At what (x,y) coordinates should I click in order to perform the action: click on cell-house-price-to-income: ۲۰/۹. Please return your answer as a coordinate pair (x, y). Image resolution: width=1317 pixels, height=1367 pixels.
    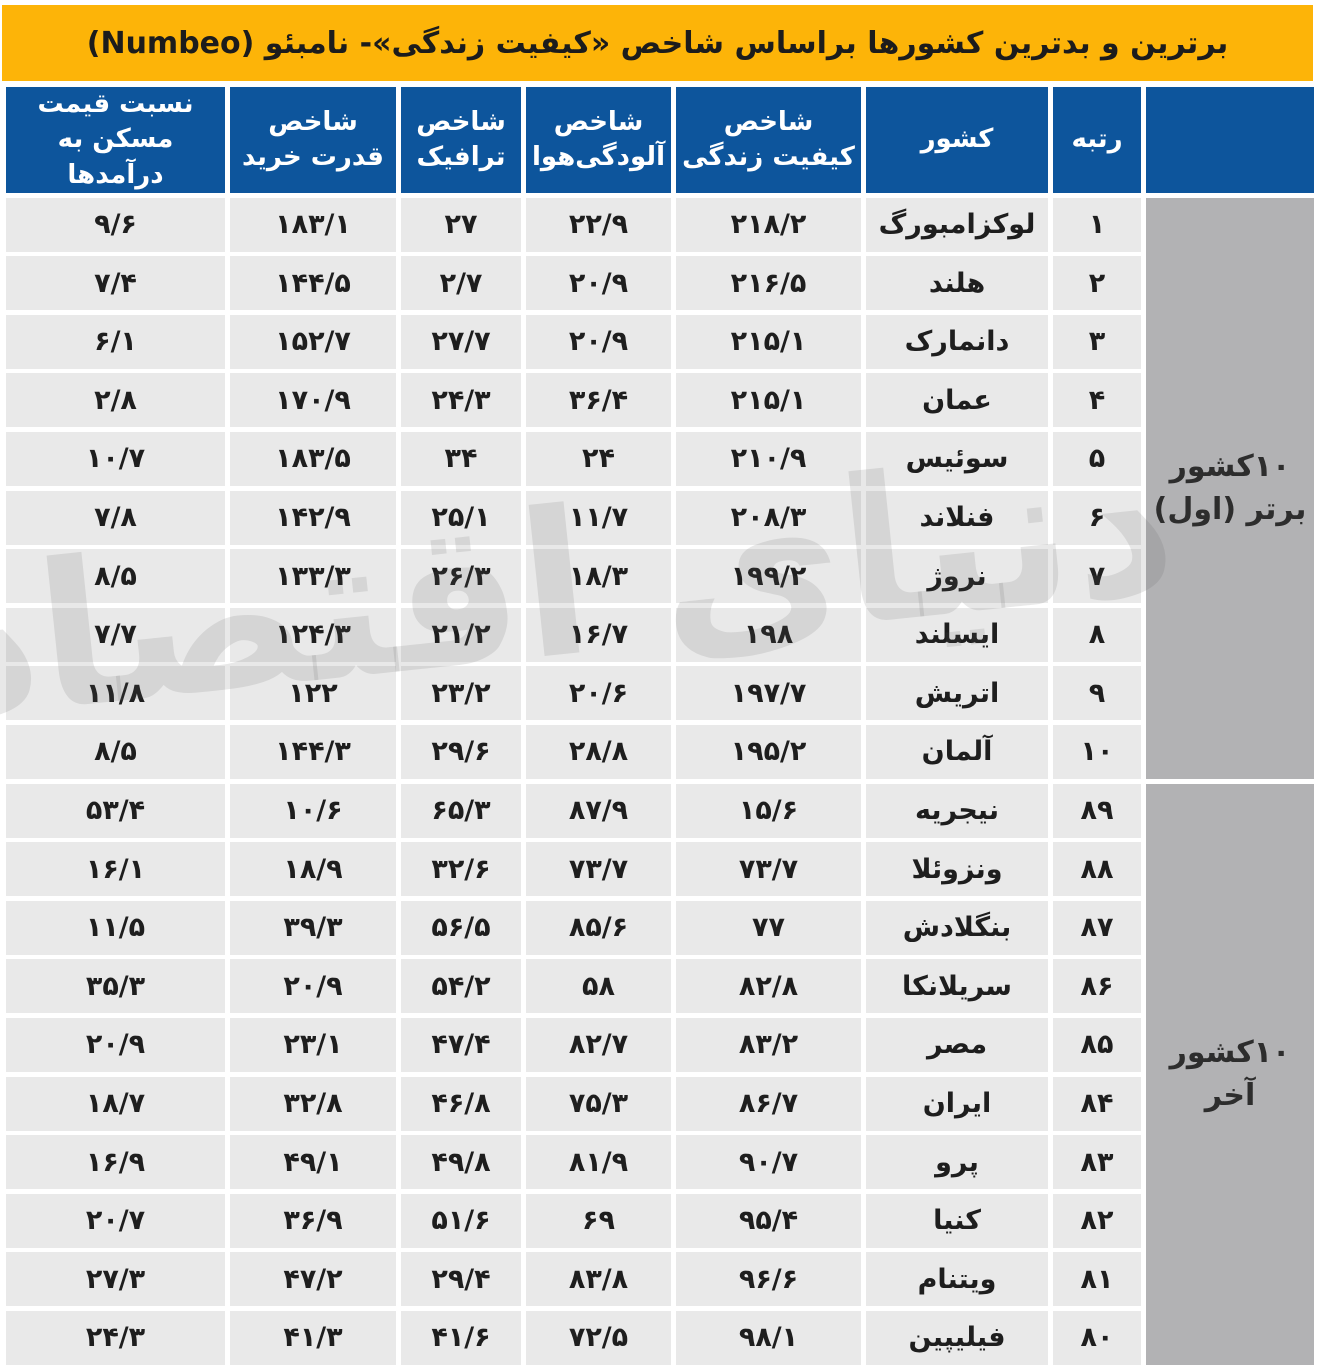
    Looking at the image, I should click on (116, 1044).